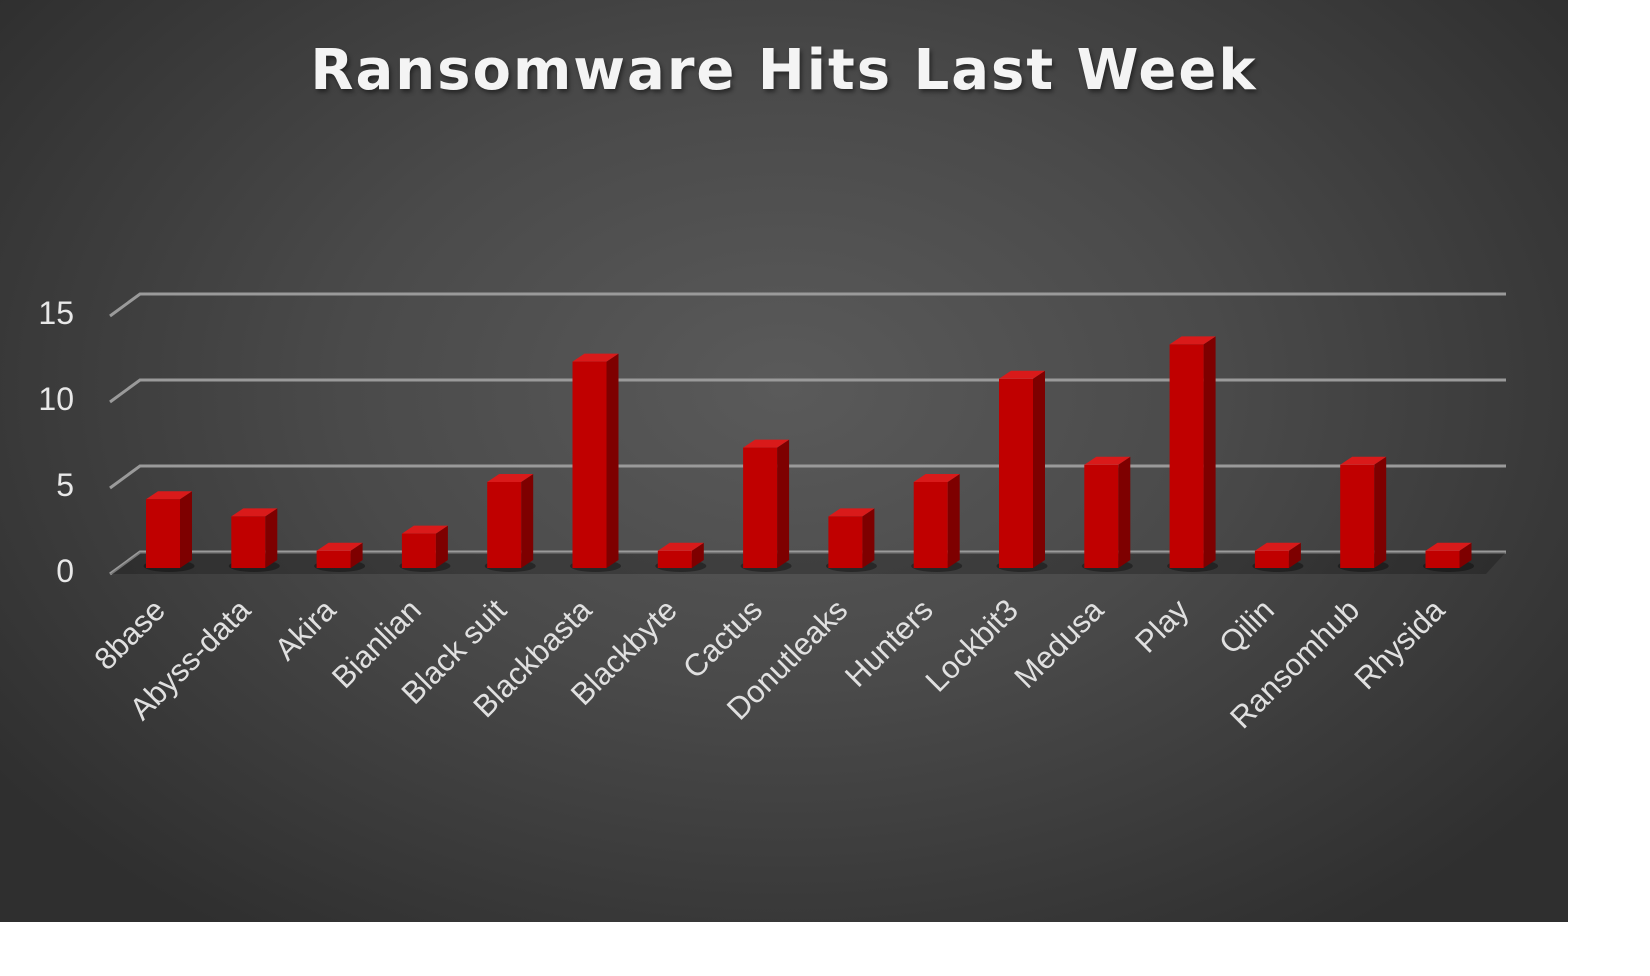 The height and width of the screenshot is (976, 1650). Describe the element at coordinates (1022, 471) in the screenshot. I see `bar-lockbit3` at that location.